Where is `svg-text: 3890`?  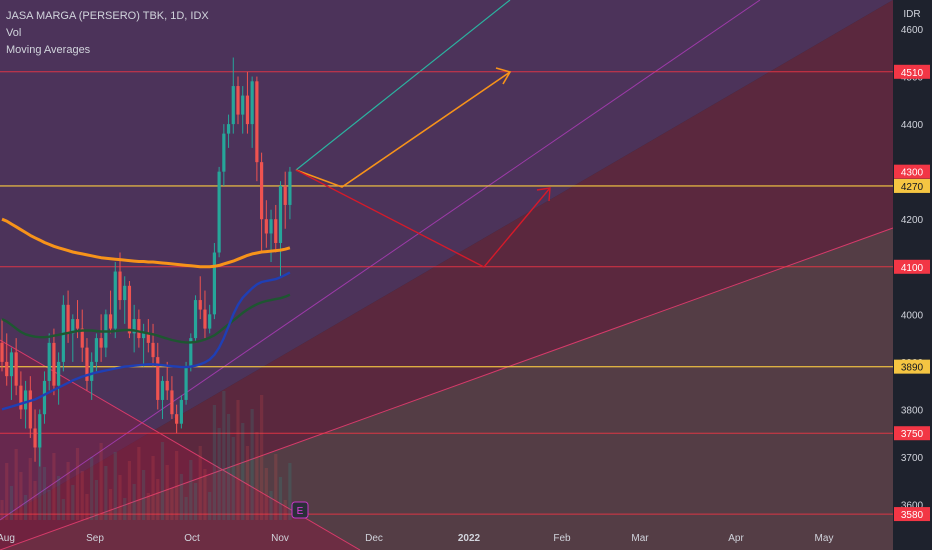 svg-text: 3890 is located at coordinates (912, 368).